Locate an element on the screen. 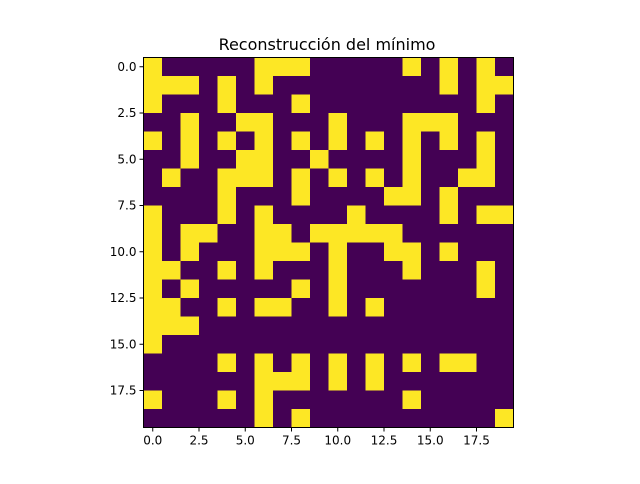  x-tick-label: 10.0 is located at coordinates (337, 441).